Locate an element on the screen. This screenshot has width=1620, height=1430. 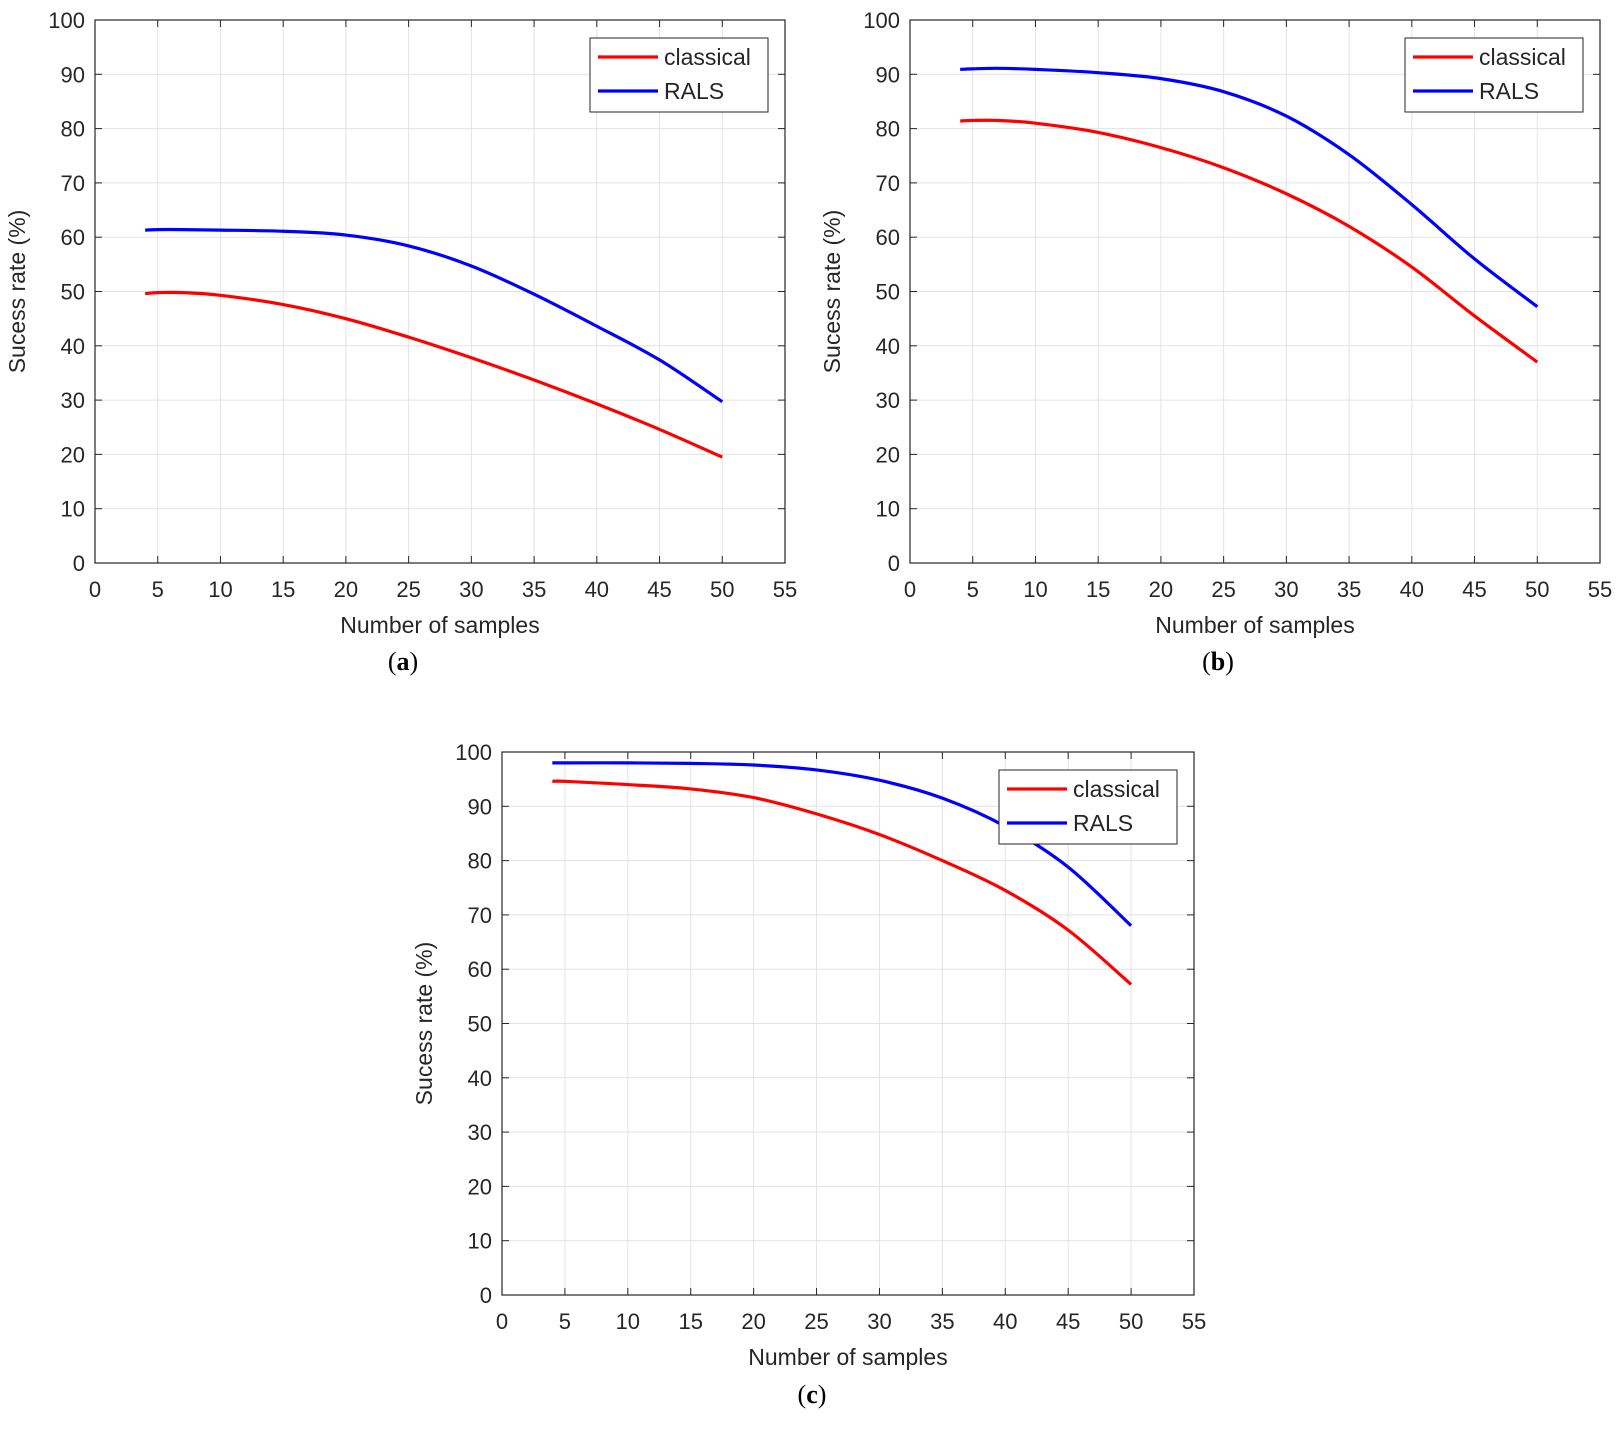
subfigure-caption: (a) is located at coordinates (403, 661).